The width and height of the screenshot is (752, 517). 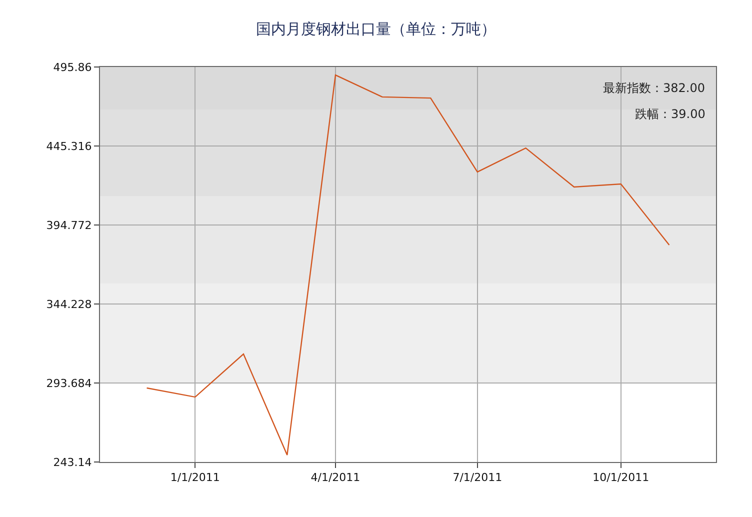 What do you see at coordinates (69, 146) in the screenshot?
I see `y-tick-label: 445.316` at bounding box center [69, 146].